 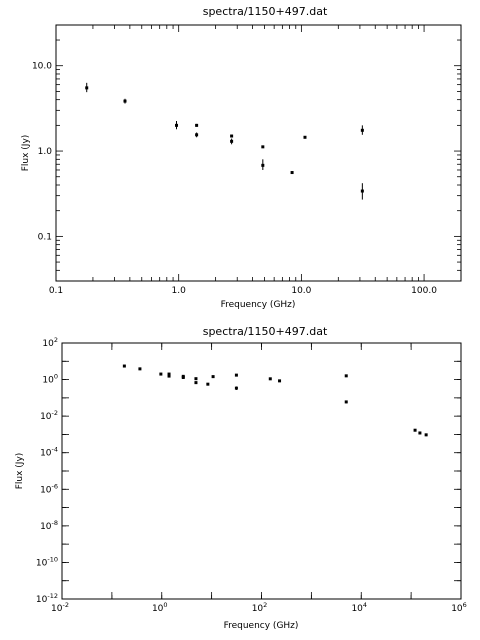 I want to click on bottom-plot-x-tick-label: 10⁰, so click(x=160, y=607).